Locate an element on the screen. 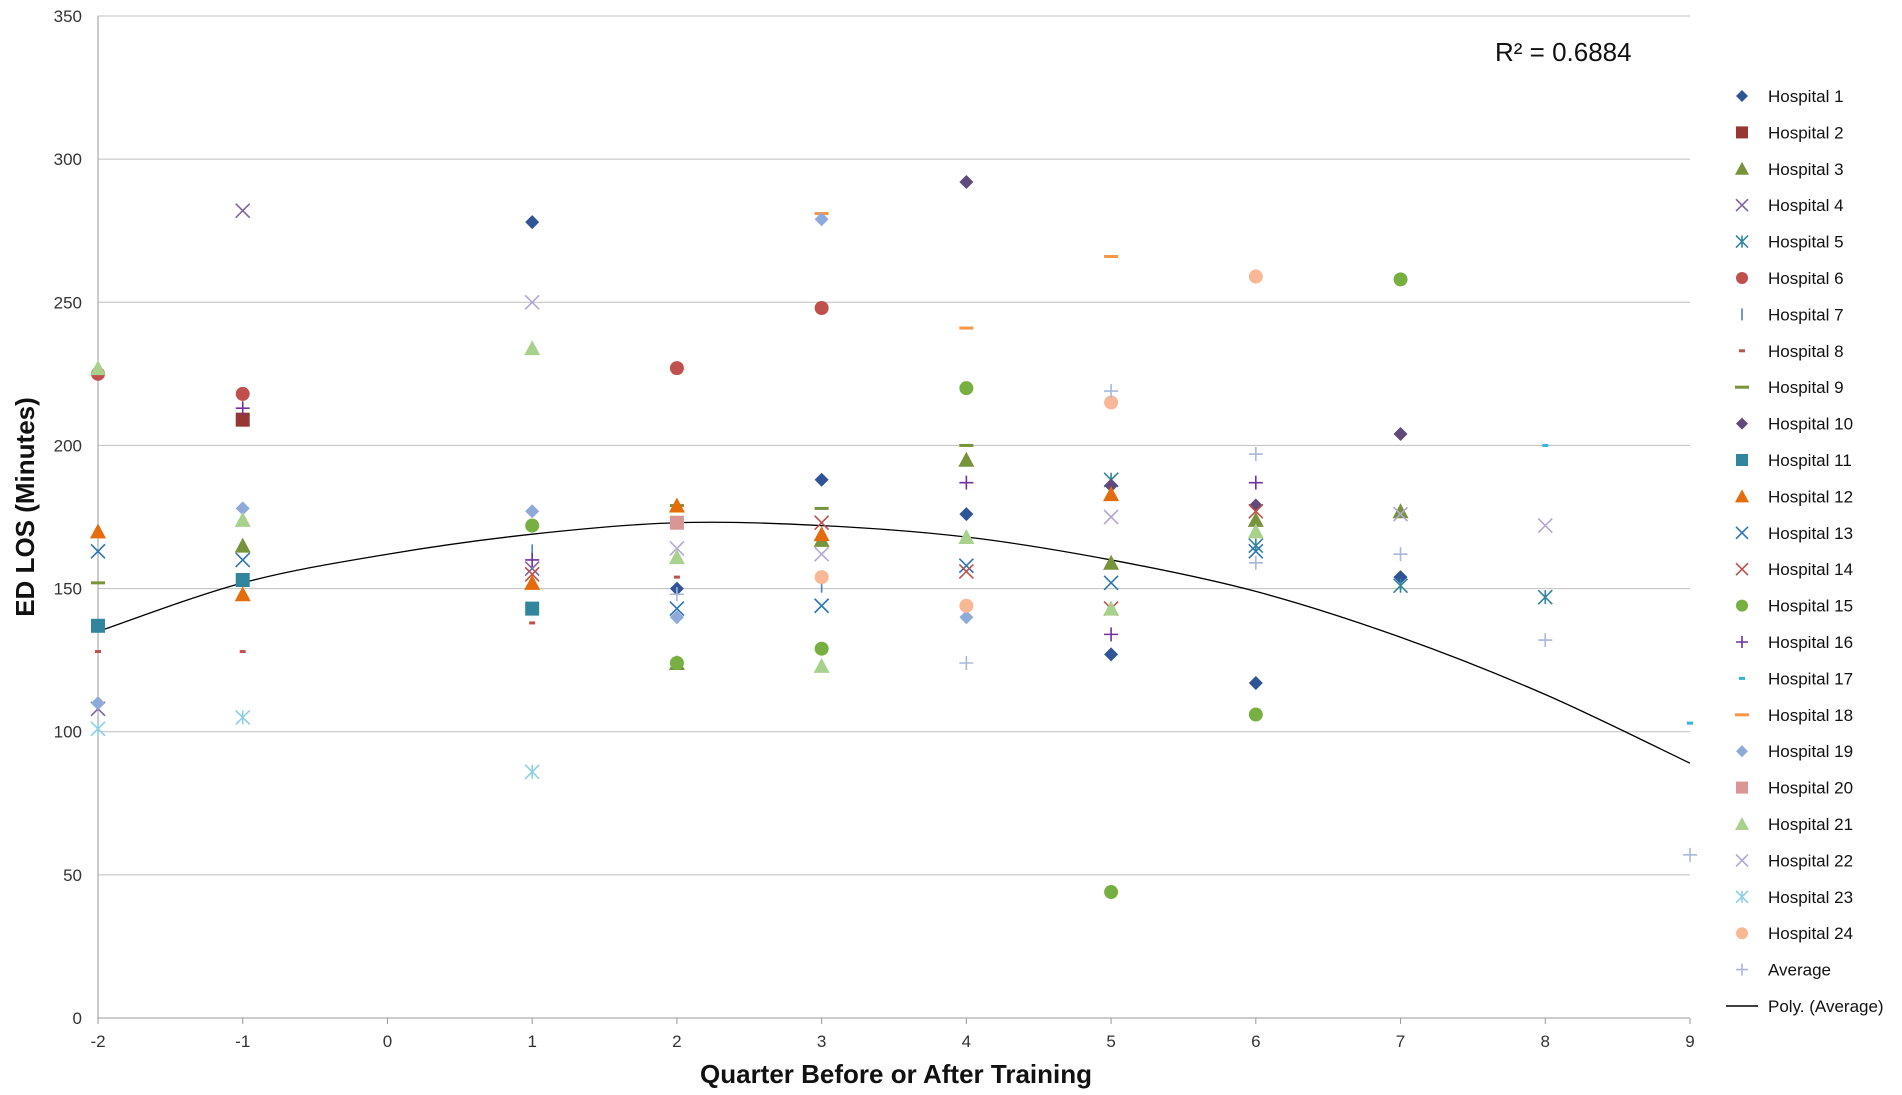  legend-label: Hospital 10 is located at coordinates (1810, 424).